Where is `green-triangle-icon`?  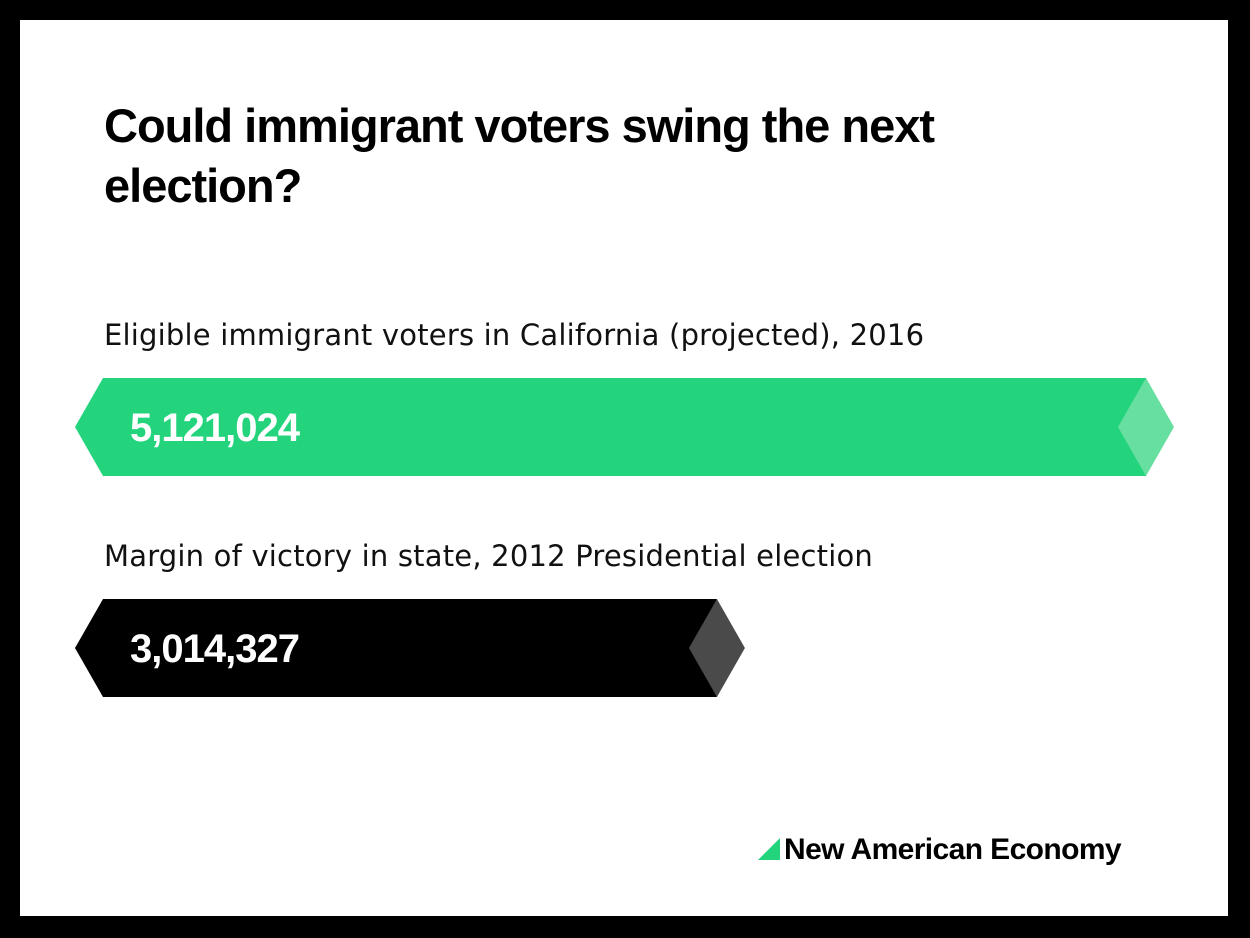 green-triangle-icon is located at coordinates (769, 849).